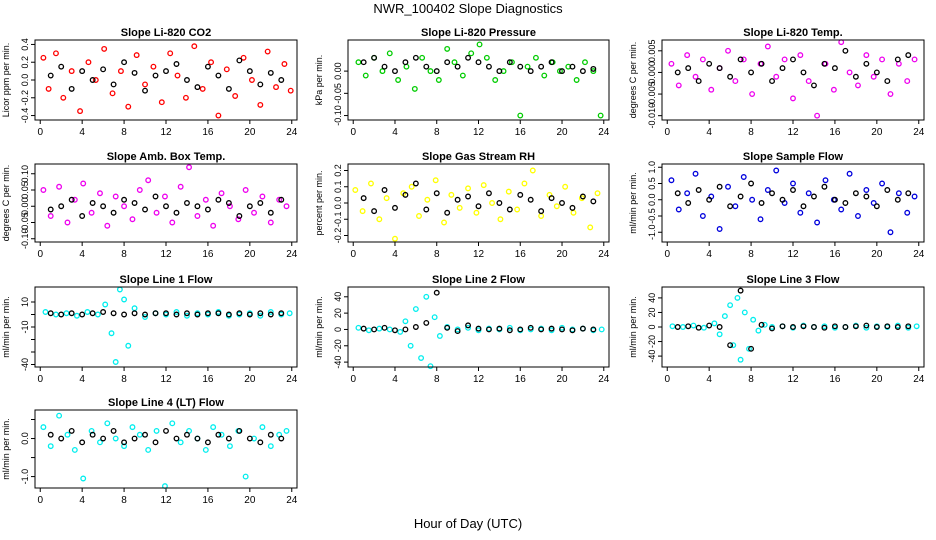  What do you see at coordinates (793, 80) in the screenshot?
I see `plot-frame` at bounding box center [793, 80].